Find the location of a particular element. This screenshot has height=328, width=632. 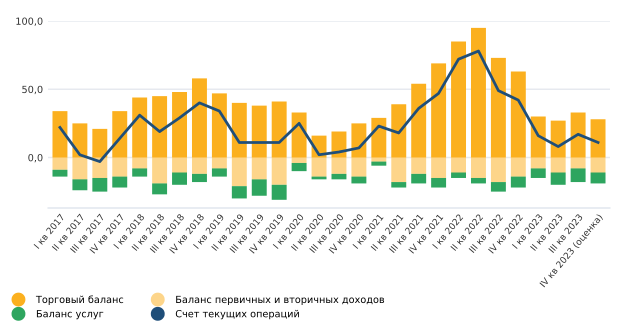

legend-label: Баланс первичных и вторичных доходов is located at coordinates (280, 300).